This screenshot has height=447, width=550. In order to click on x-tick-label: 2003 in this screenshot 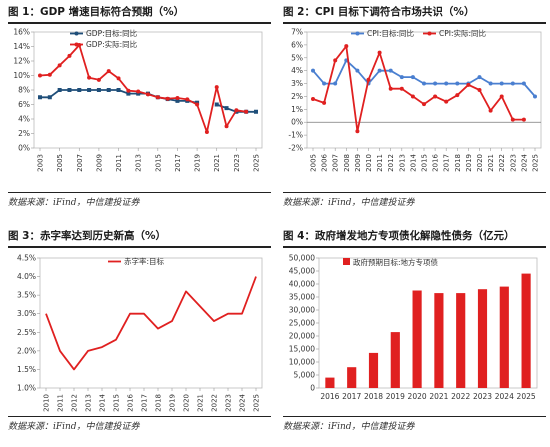, I will do `click(41, 163)`.